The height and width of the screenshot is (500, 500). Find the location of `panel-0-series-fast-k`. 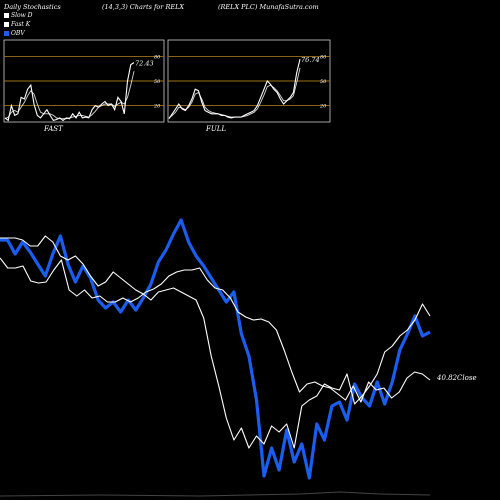

panel-0-series-fast-k is located at coordinates (69, 92).